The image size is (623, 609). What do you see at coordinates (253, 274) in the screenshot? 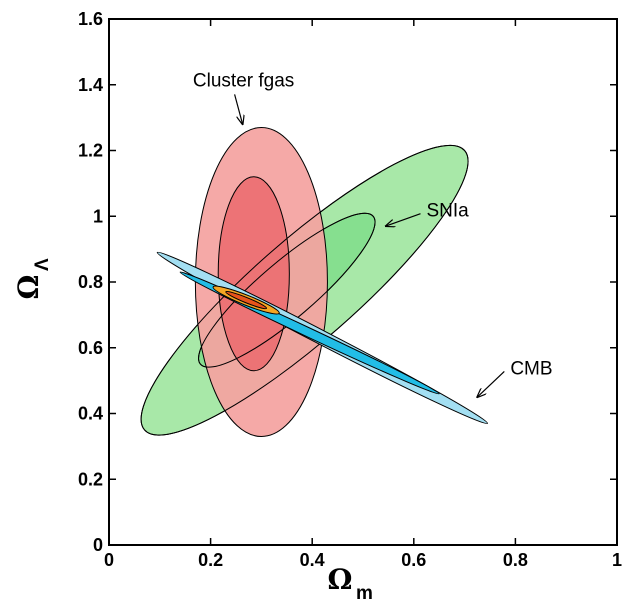
I see `cluster-fgas-contour-inner` at bounding box center [253, 274].